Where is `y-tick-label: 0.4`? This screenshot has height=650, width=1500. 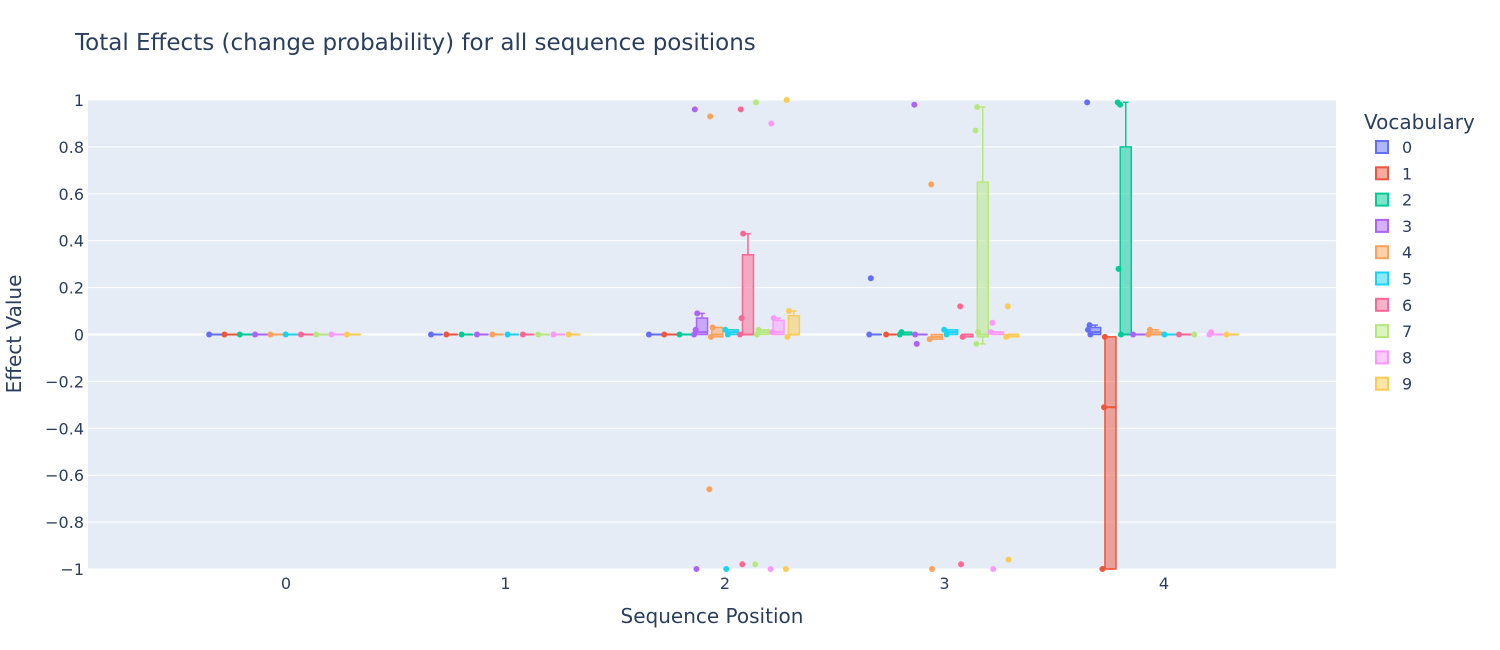 y-tick-label: 0.4 is located at coordinates (71, 241).